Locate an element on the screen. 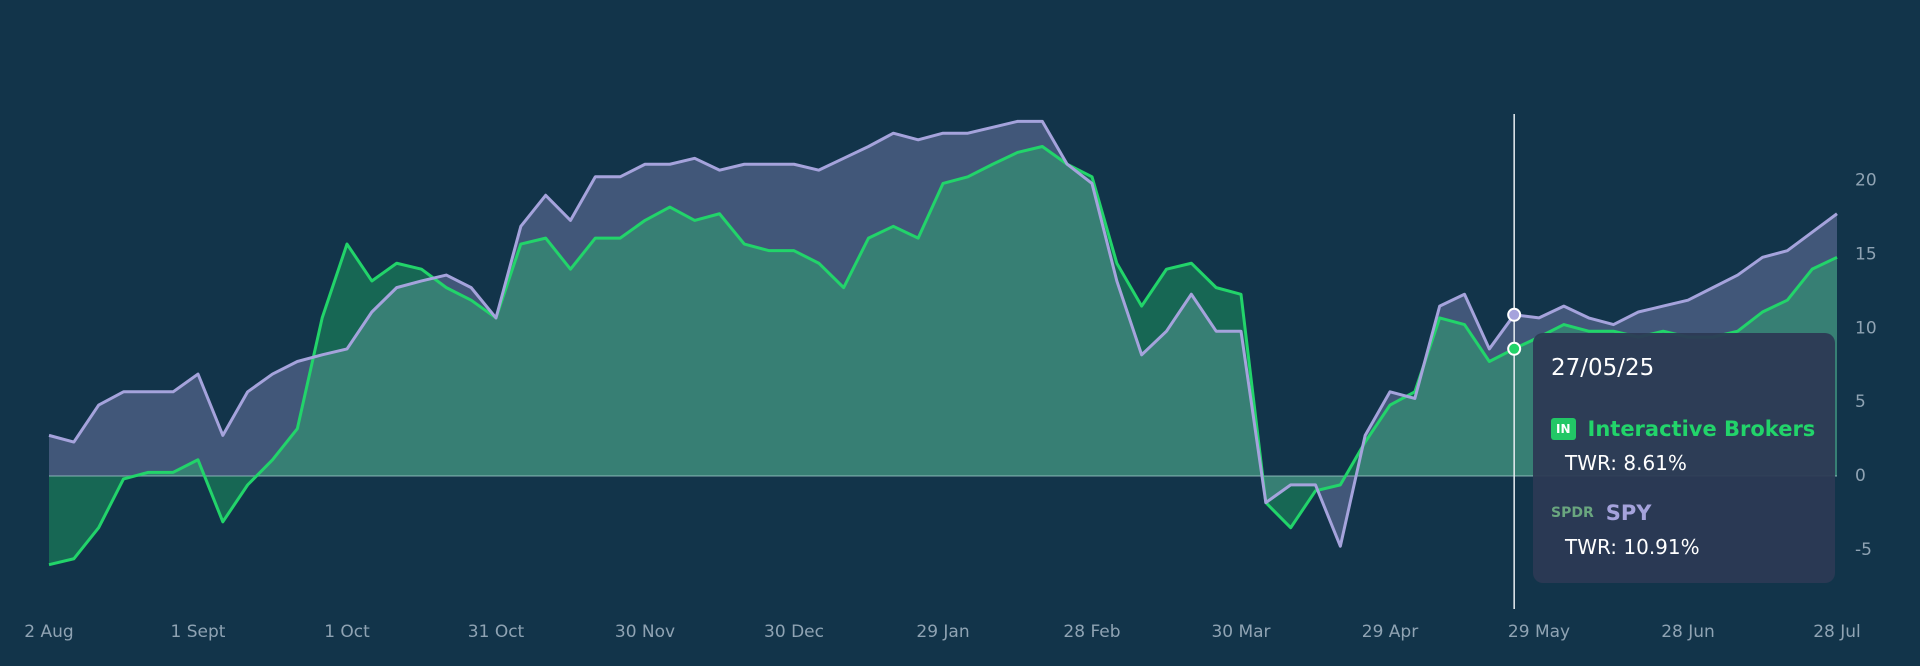 This screenshot has width=1920, height=666. x-tick-label: 29 Jan is located at coordinates (942, 632).